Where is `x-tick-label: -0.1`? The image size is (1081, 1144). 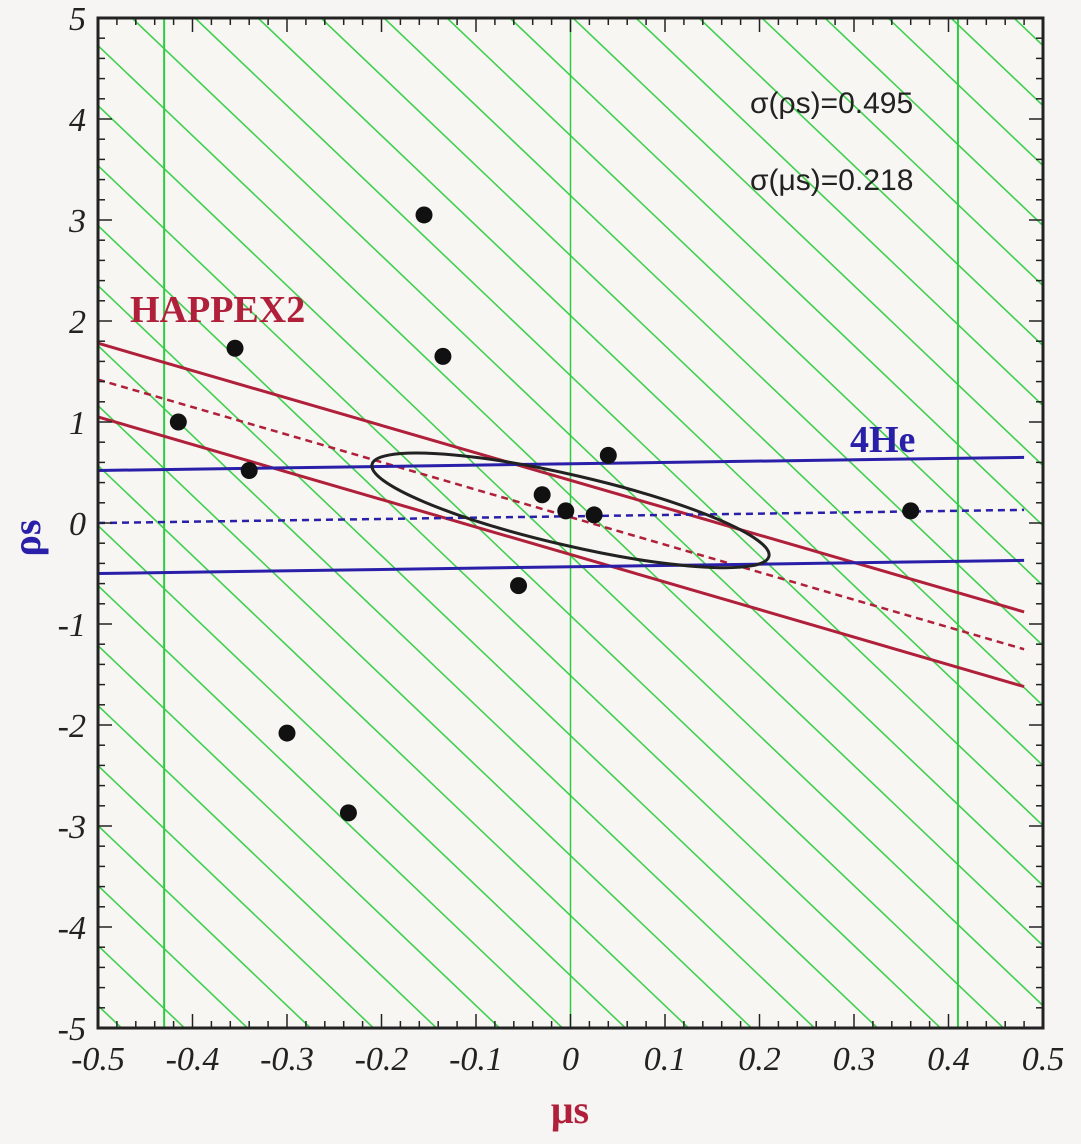
x-tick-label: -0.1 is located at coordinates (476, 1059).